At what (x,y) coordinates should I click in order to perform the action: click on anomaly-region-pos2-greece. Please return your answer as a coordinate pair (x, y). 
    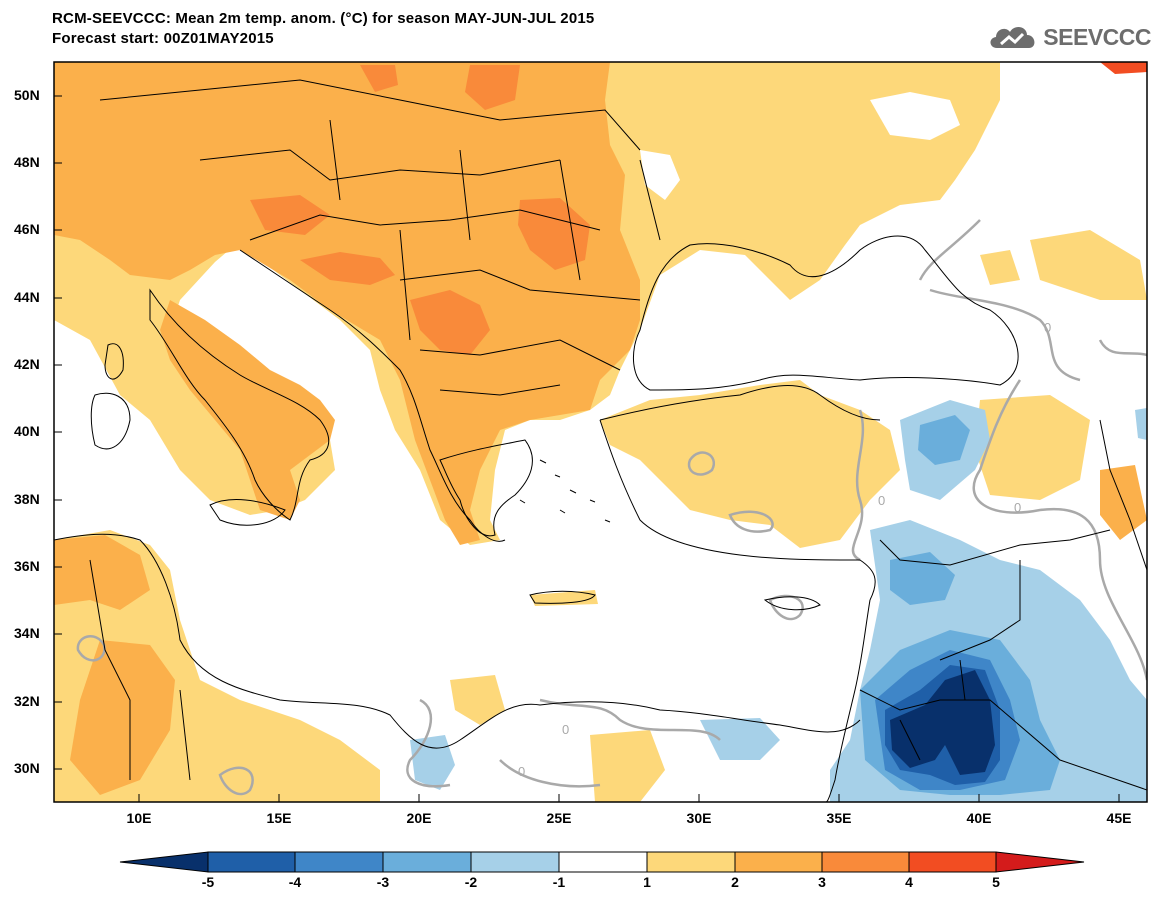
    Looking at the image, I should click on (452, 452).